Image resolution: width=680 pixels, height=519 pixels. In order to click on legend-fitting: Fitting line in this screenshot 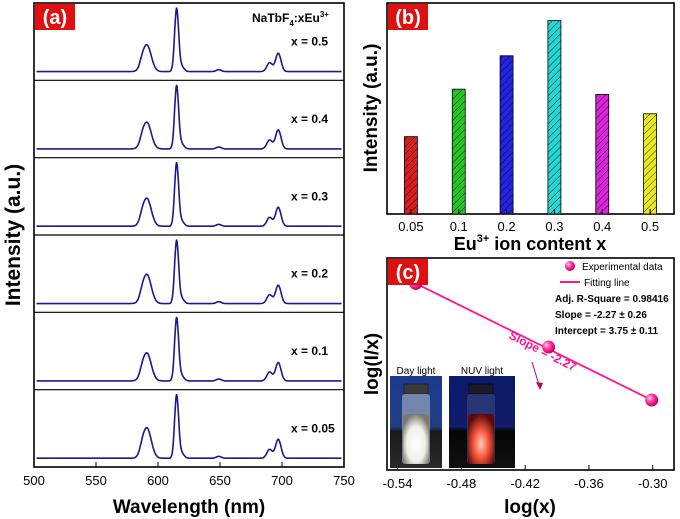, I will do `click(607, 283)`.